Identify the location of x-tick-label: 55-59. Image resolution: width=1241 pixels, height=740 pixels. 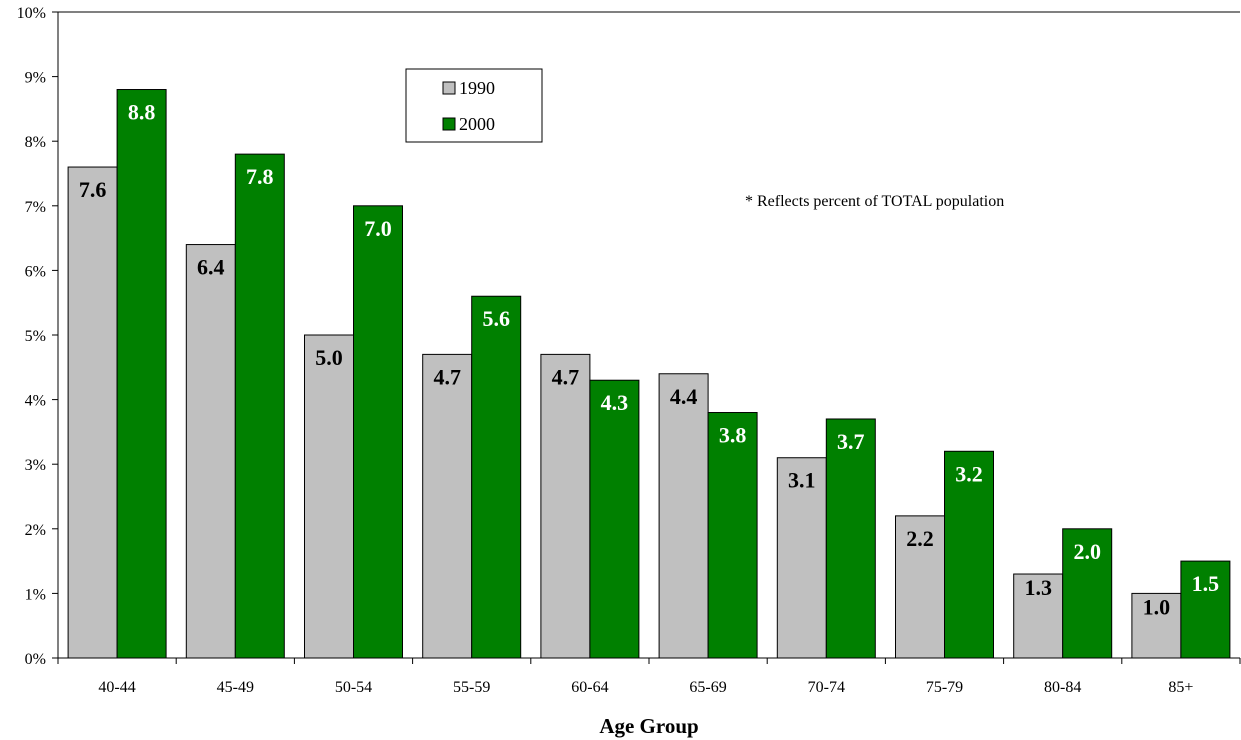
(471, 687).